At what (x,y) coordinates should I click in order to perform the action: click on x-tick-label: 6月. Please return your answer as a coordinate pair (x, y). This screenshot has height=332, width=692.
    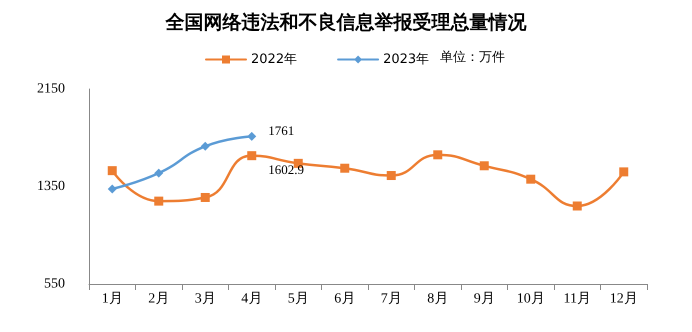
    Looking at the image, I should click on (345, 299).